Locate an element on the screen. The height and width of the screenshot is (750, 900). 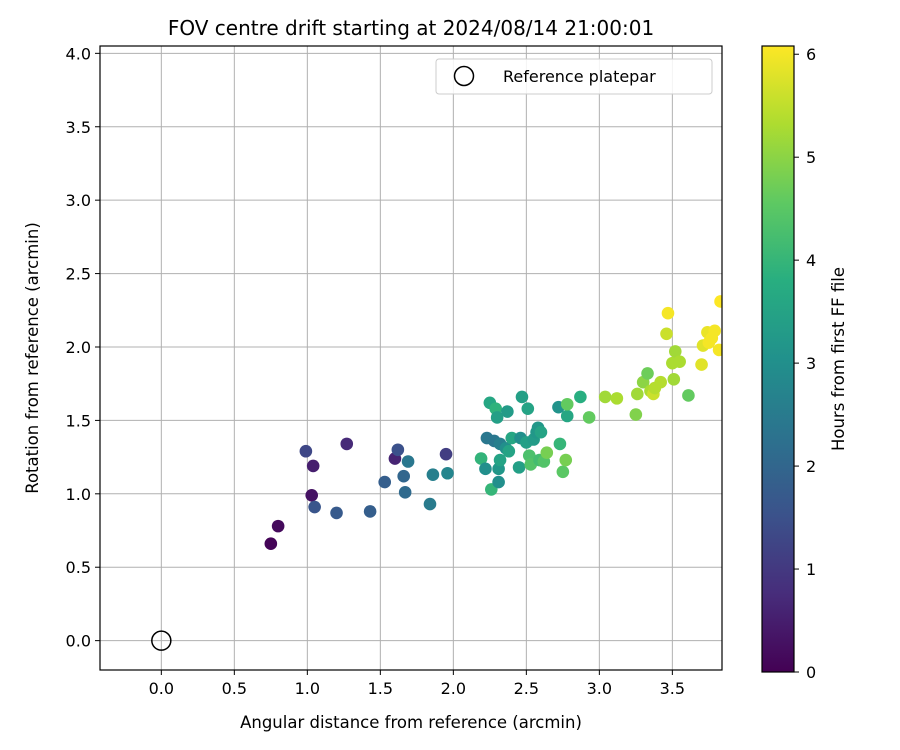
y-axis-label: Rotation from reference (arcmin) is located at coordinates (32, 358).